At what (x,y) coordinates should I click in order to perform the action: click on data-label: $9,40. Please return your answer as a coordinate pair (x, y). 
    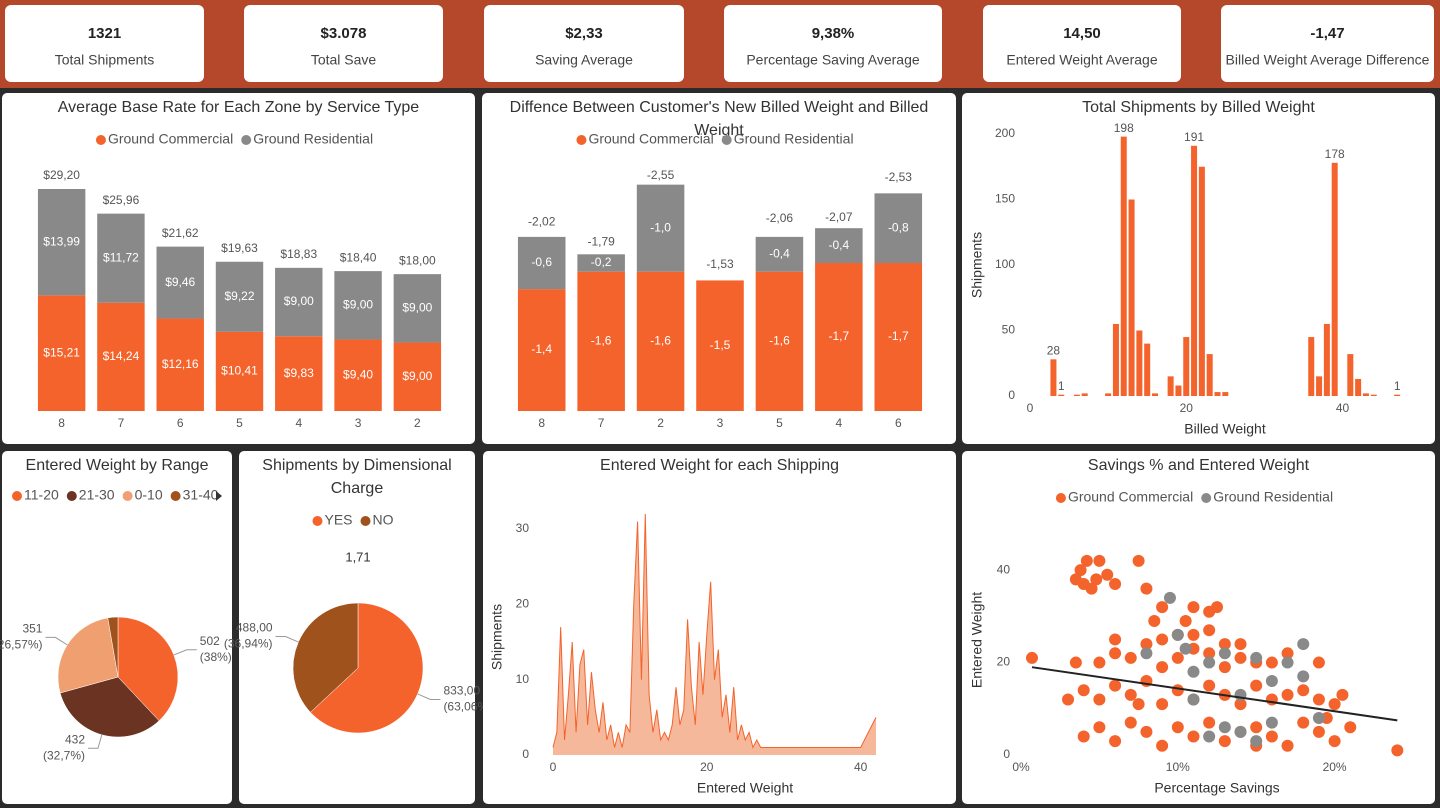
    Looking at the image, I should click on (358, 374).